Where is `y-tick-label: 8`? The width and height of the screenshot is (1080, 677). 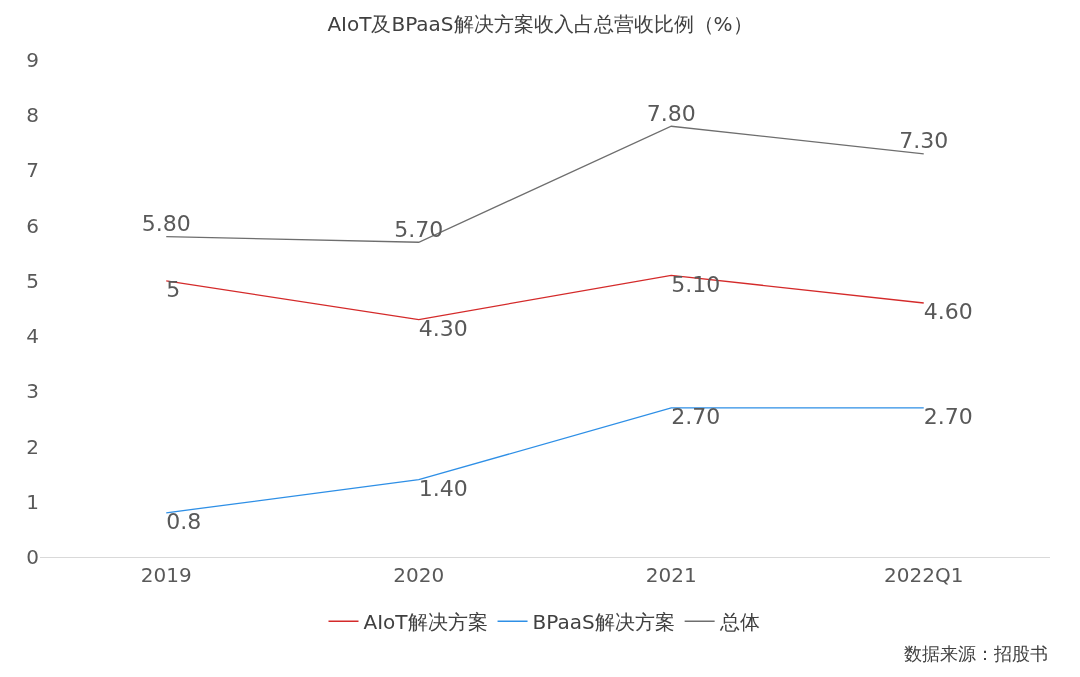 y-tick-label: 8 is located at coordinates (32, 115).